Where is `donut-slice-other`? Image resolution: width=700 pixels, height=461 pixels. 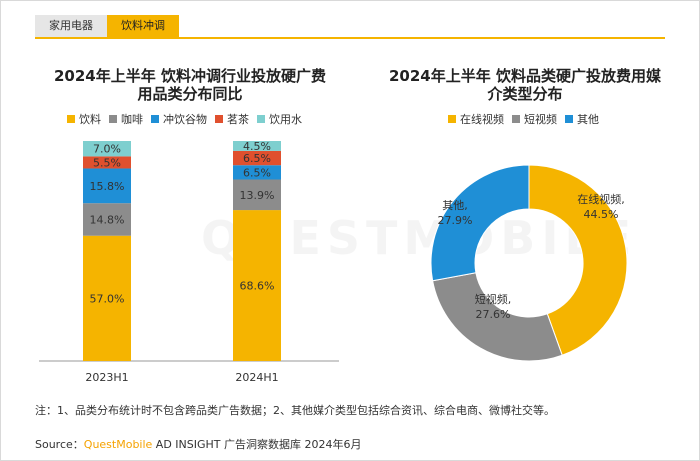 donut-slice-other is located at coordinates (480, 223).